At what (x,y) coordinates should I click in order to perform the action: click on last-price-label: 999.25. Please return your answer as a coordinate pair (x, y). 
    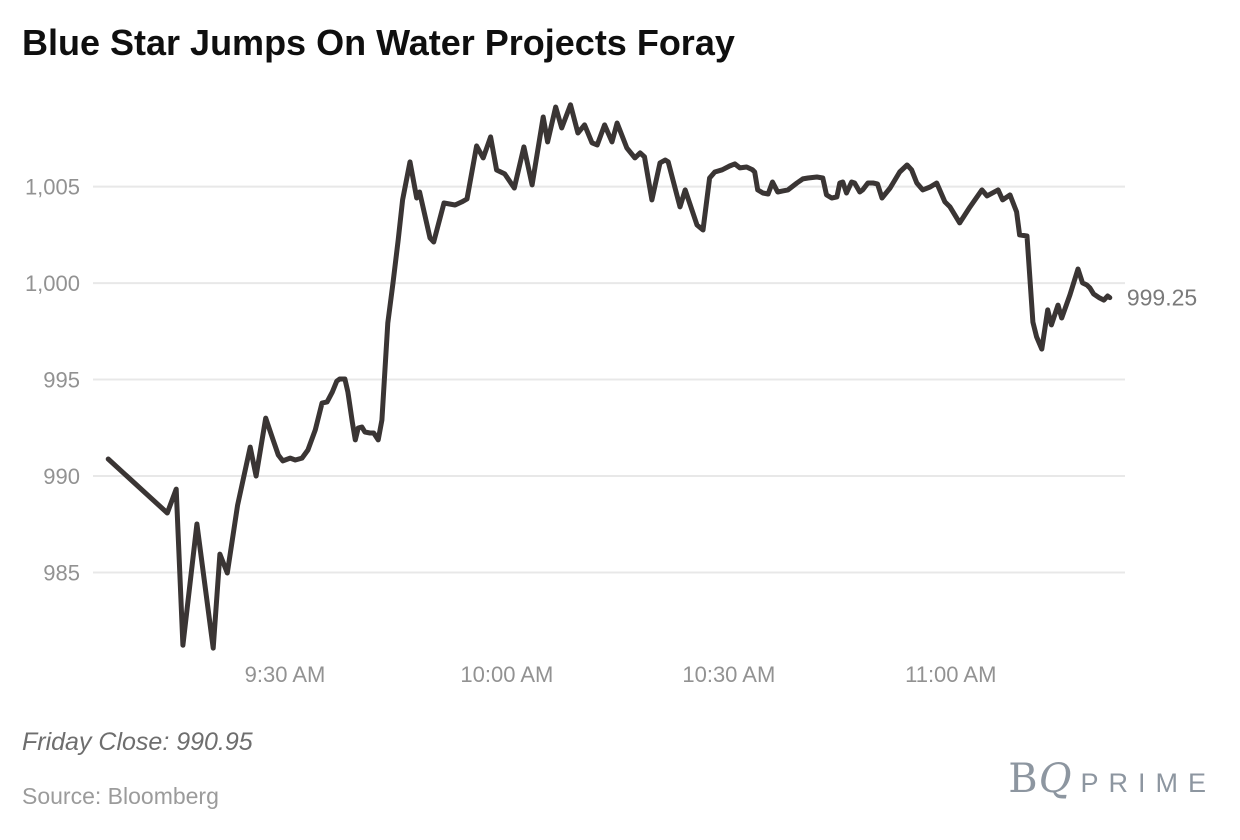
    Looking at the image, I should click on (1162, 298).